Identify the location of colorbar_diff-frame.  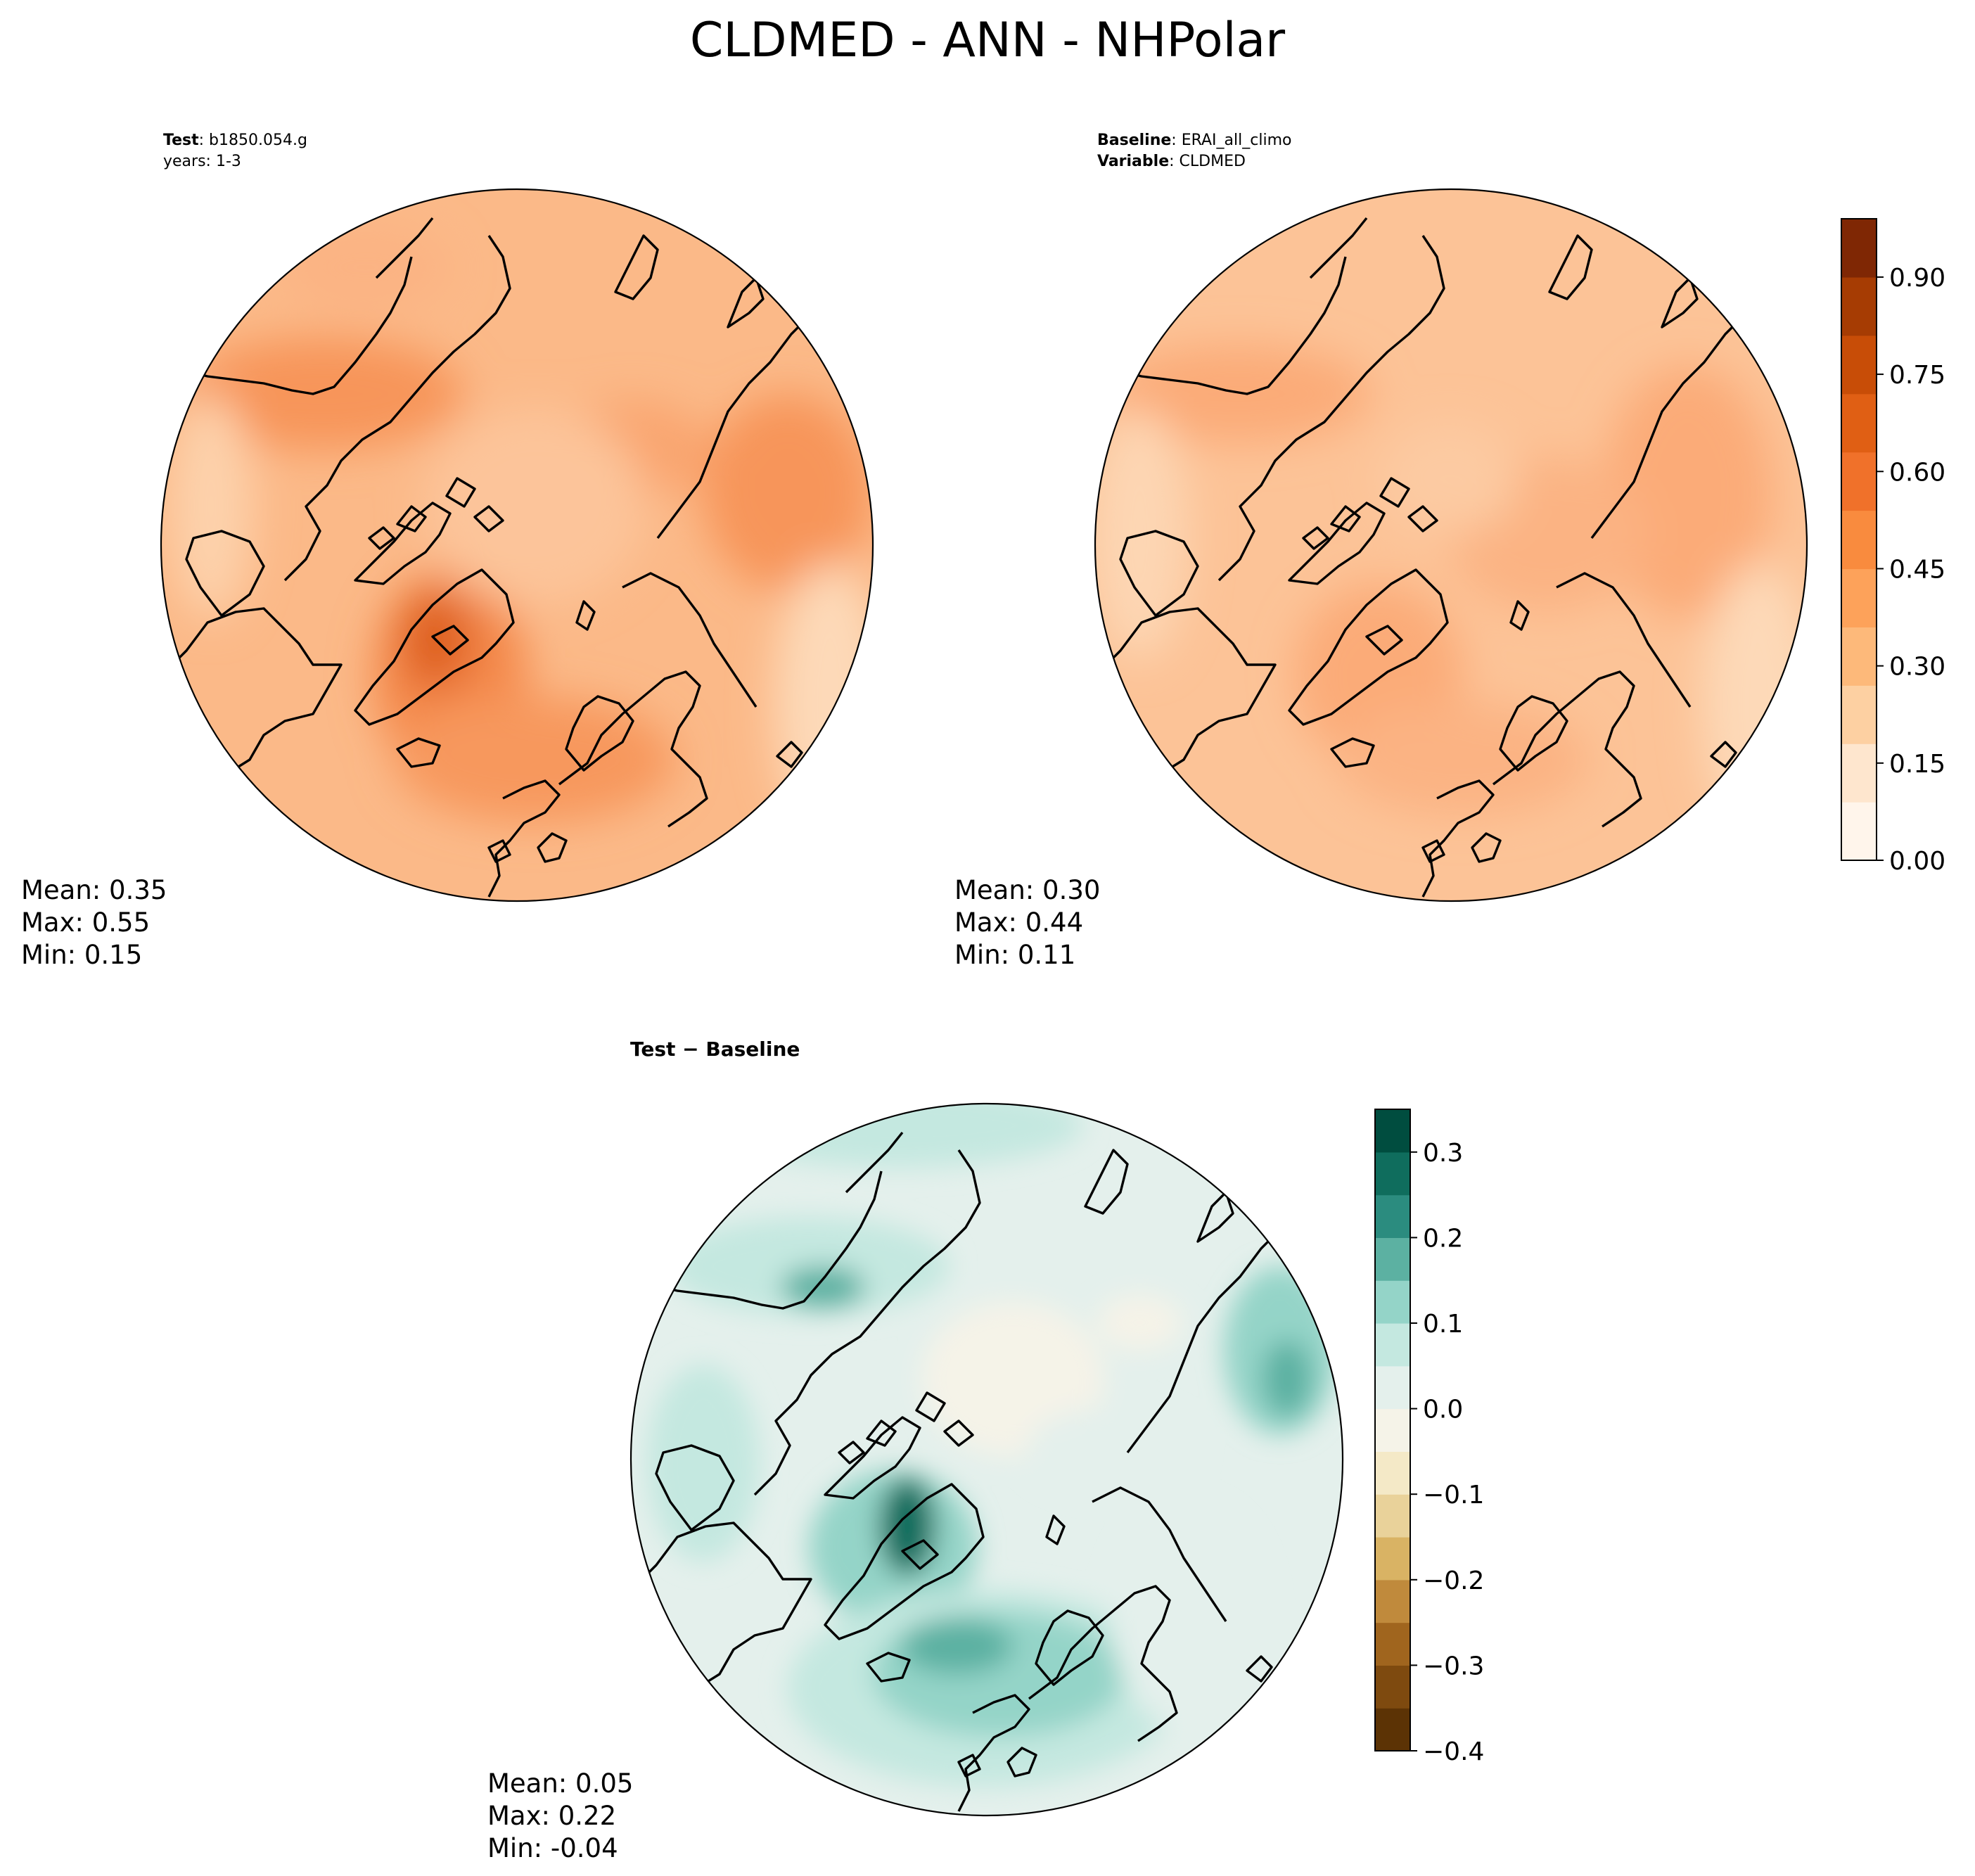
(1392, 1430).